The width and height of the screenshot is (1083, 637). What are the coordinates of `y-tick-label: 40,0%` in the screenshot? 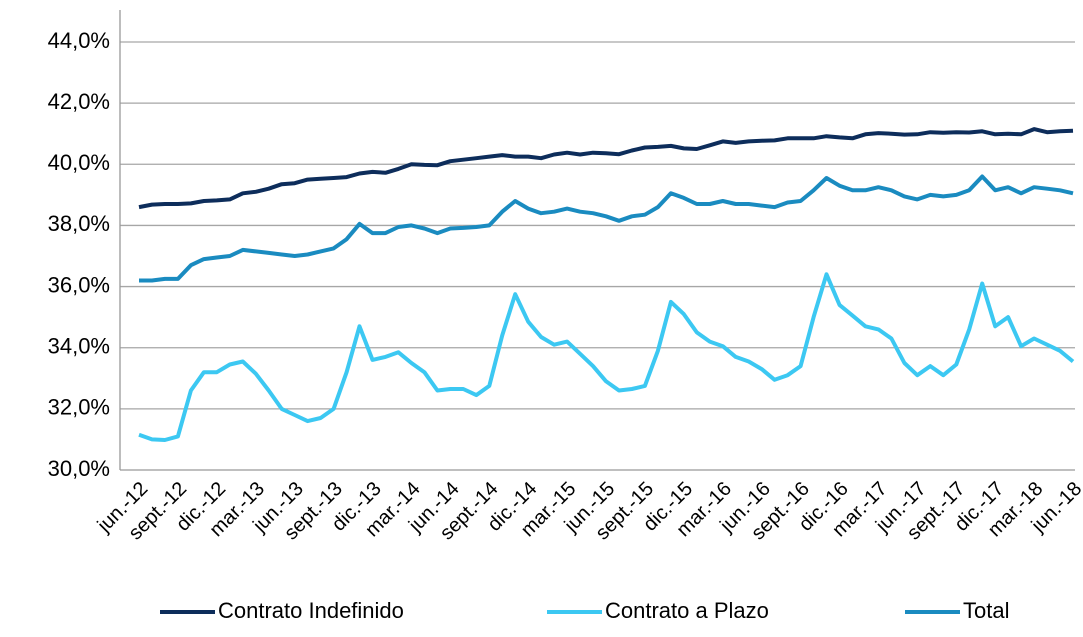 It's located at (79, 162).